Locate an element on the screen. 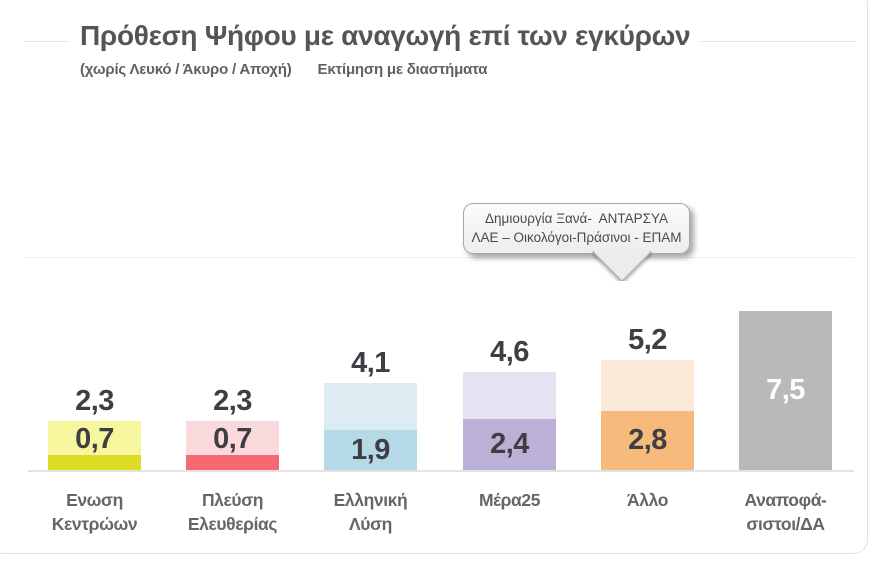 The width and height of the screenshot is (886, 565). category-label-enosi-kentroon: Ενωση Κεντρώων is located at coordinates (94, 512).